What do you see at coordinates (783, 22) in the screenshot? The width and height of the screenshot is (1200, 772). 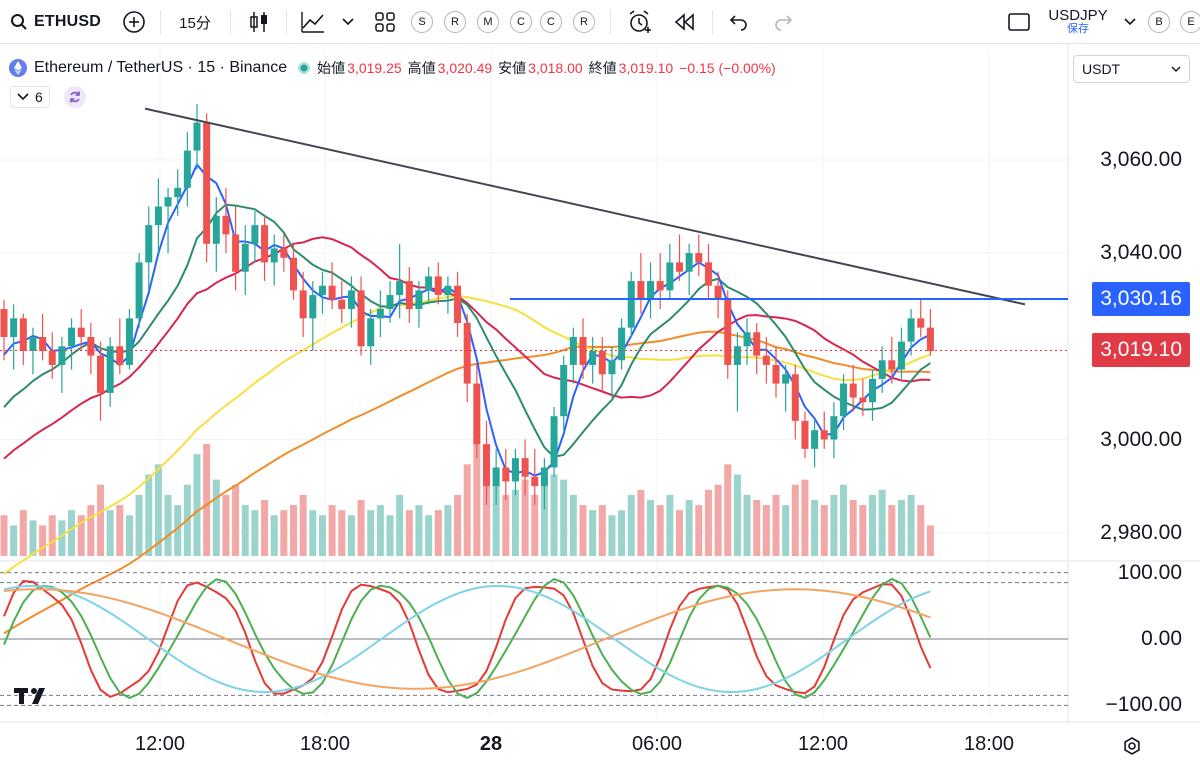 I see `redo-button` at bounding box center [783, 22].